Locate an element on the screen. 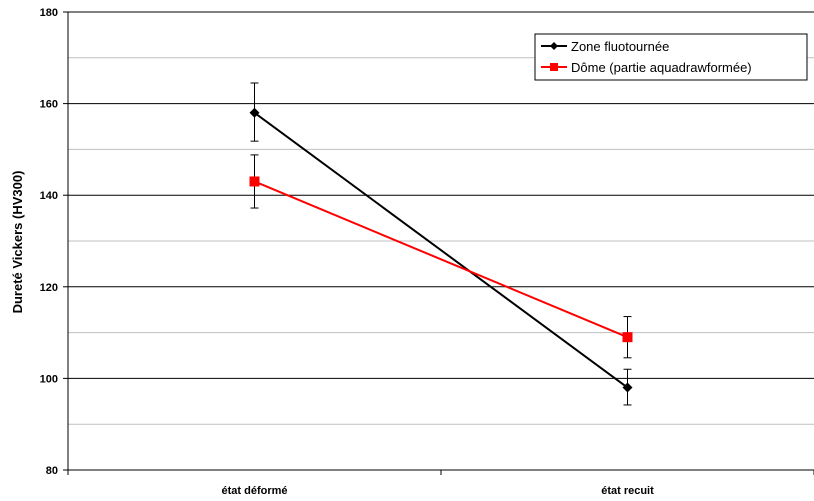  legend-label: Dôme (partie aquadrawformée) is located at coordinates (661, 67).